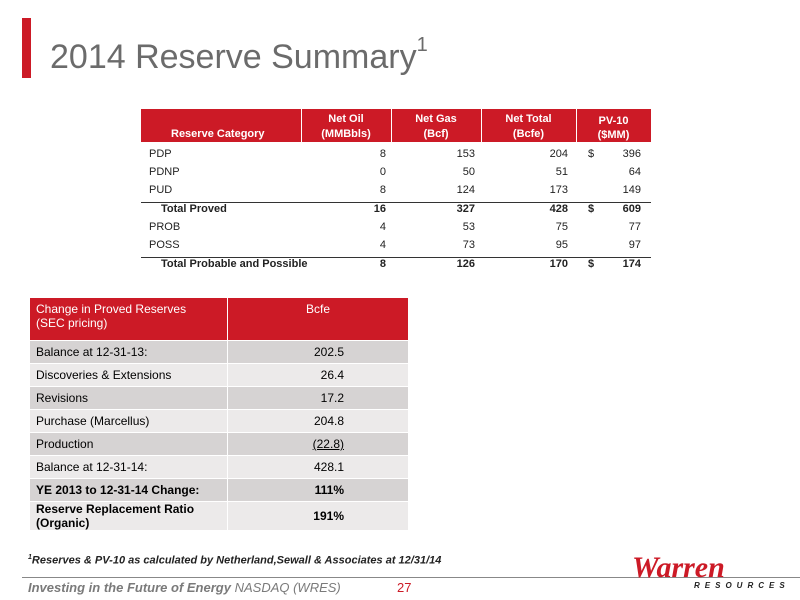  I want to click on reserve-row-label: PDP, so click(160, 154).